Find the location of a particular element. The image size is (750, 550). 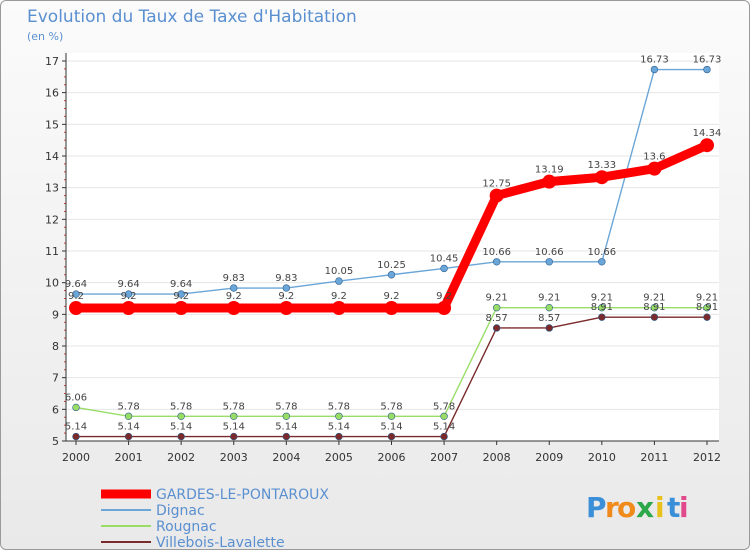

logo-letter: i is located at coordinates (660, 507).